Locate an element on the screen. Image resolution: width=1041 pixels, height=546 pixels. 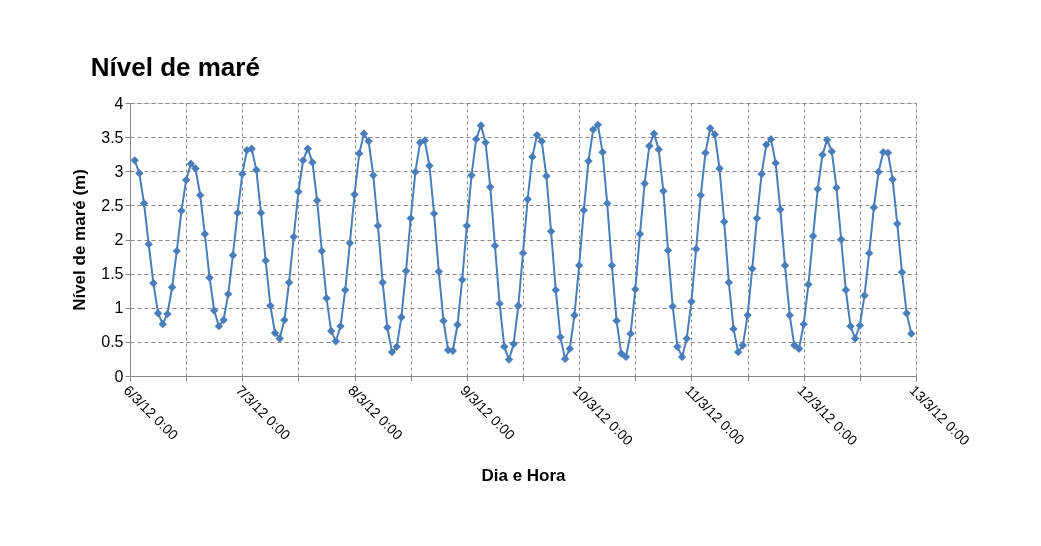
chart-title: Nível de maré is located at coordinates (175, 67).